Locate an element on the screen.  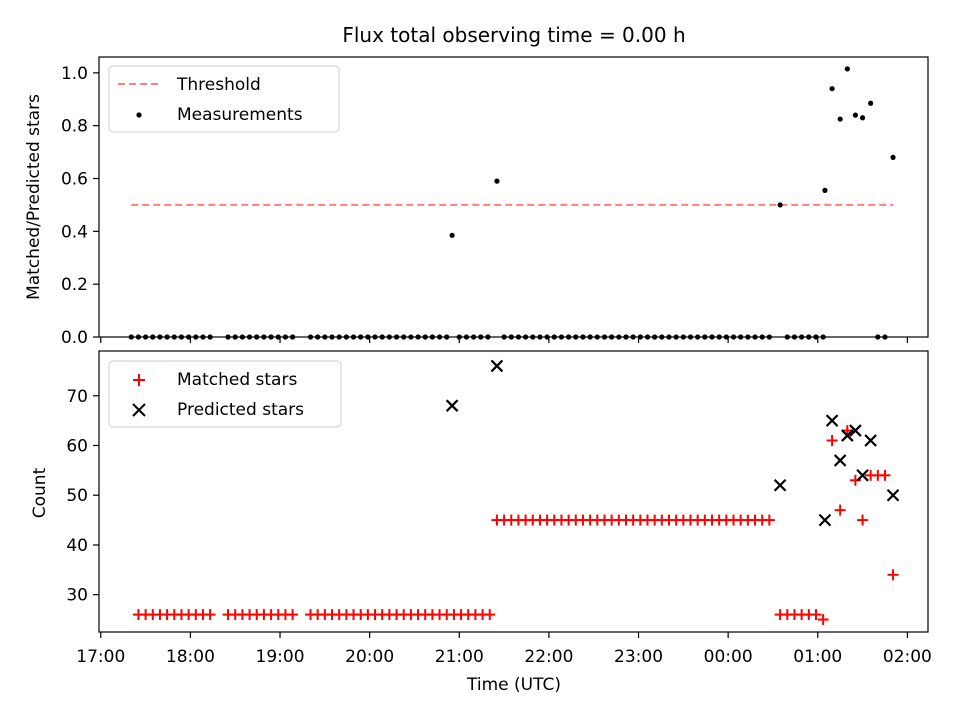
count-y-tick-label: 70 is located at coordinates (77, 397).